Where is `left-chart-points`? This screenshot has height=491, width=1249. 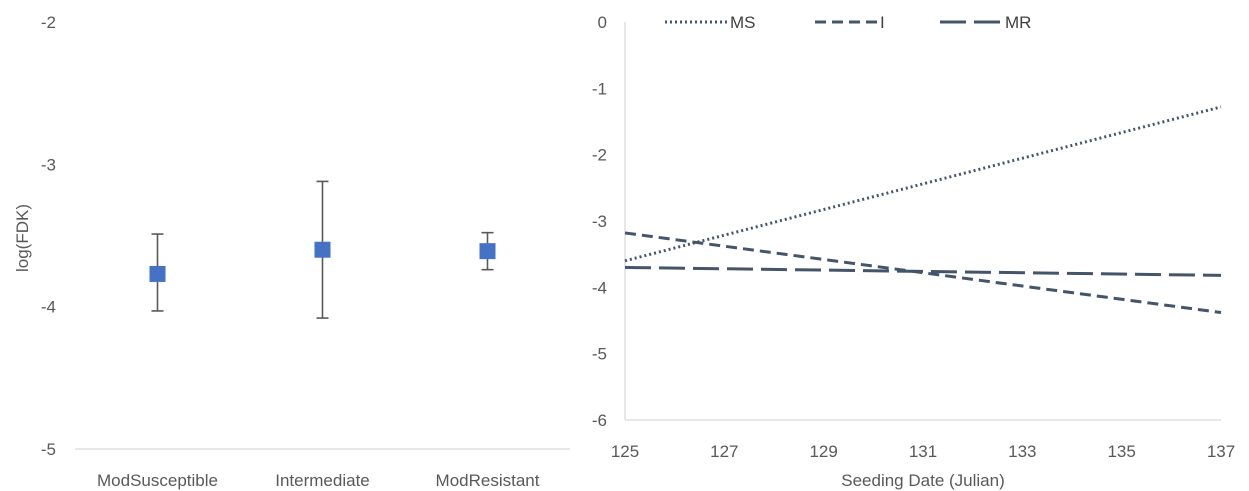 left-chart-points is located at coordinates (322, 261).